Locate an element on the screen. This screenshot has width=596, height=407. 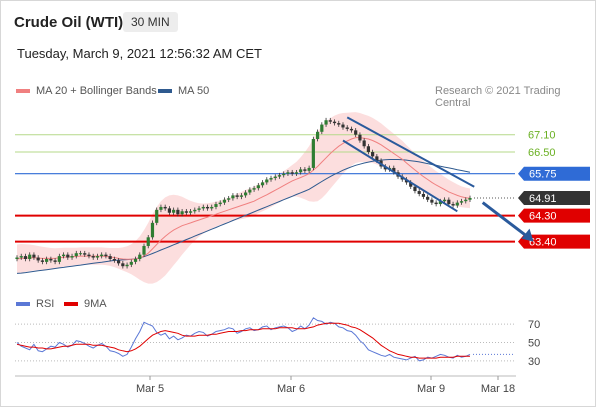
timeframe-badge: 30 MIN is located at coordinates (150, 22).